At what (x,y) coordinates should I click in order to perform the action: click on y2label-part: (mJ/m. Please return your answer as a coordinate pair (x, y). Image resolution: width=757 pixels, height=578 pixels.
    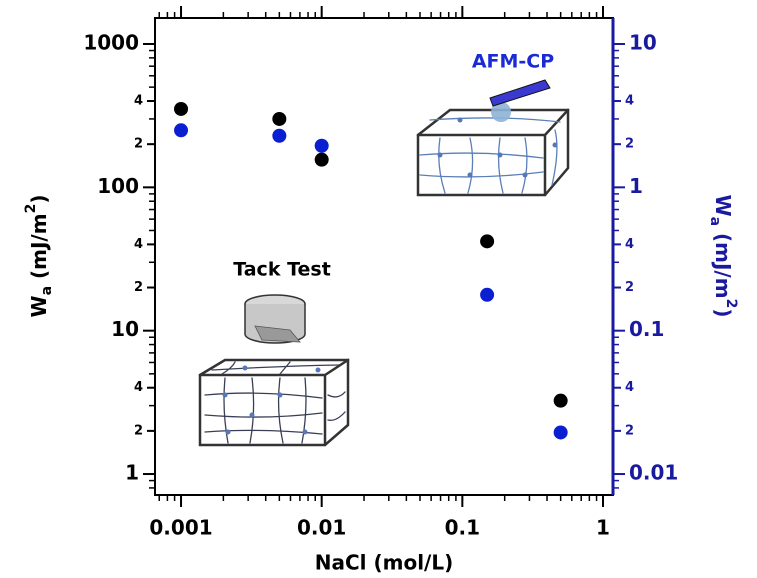
    Looking at the image, I should click on (724, 262).